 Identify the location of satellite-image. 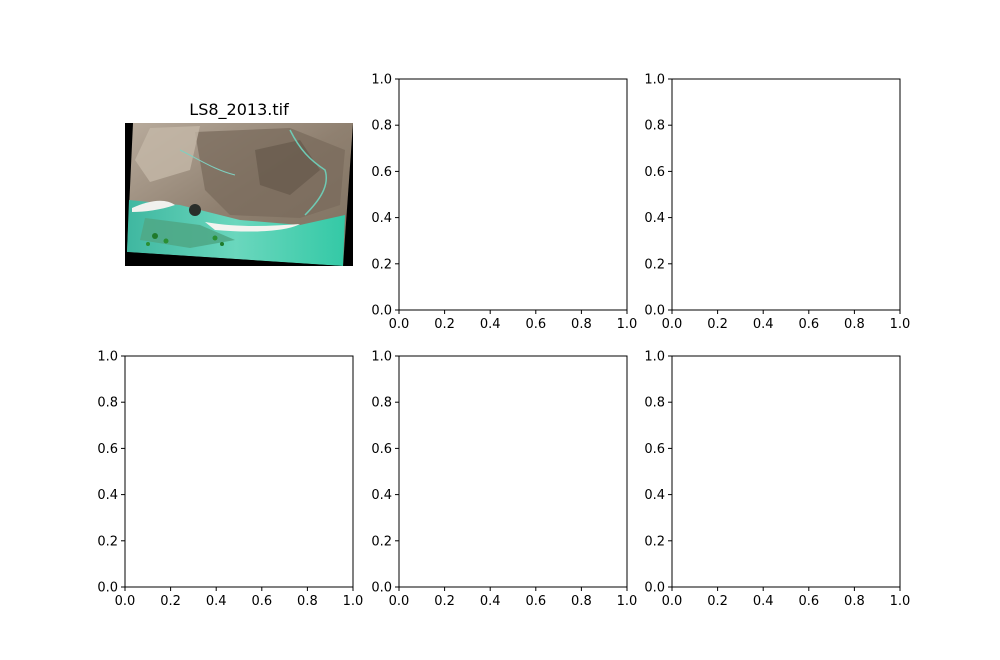
(239, 194).